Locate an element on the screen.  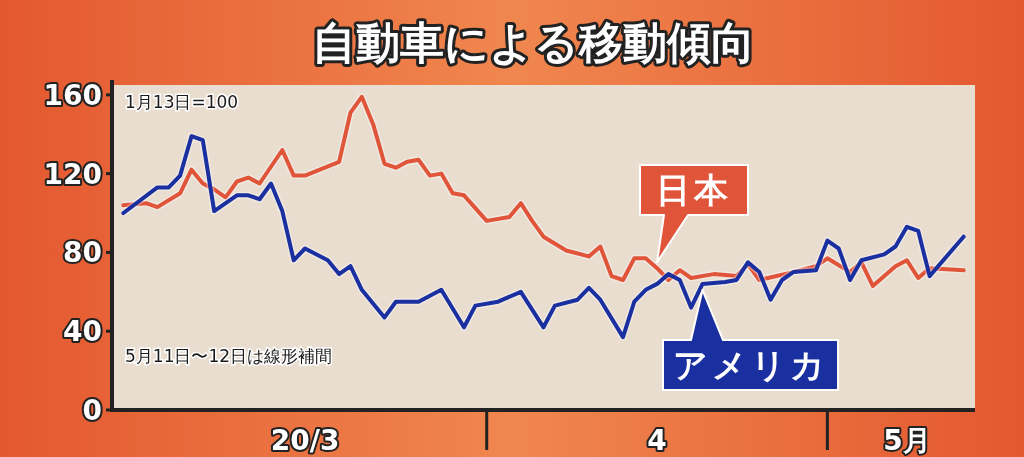
annotation: 5月11日〜12日は線形補間 is located at coordinates (229, 356).